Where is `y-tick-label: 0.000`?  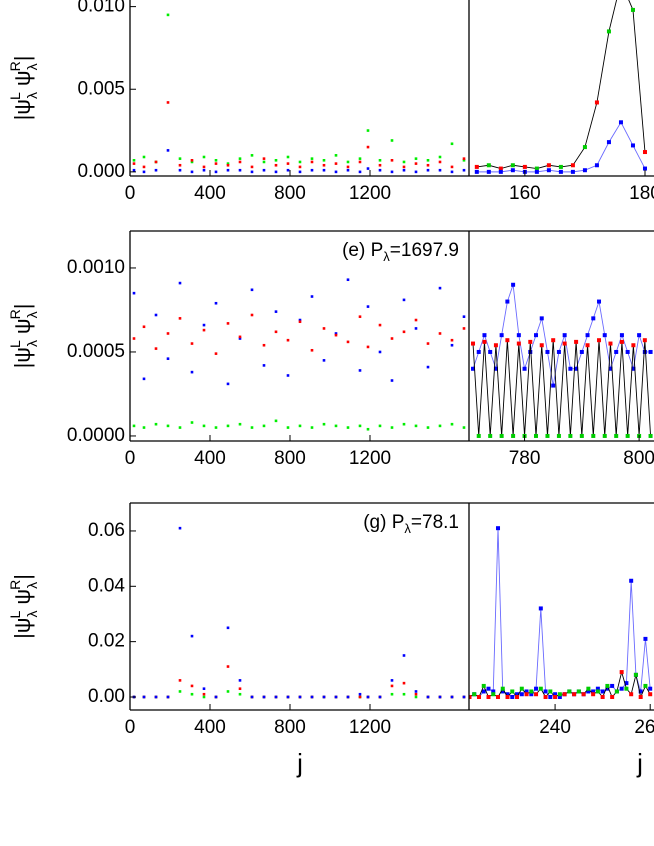 y-tick-label: 0.000 is located at coordinates (101, 171).